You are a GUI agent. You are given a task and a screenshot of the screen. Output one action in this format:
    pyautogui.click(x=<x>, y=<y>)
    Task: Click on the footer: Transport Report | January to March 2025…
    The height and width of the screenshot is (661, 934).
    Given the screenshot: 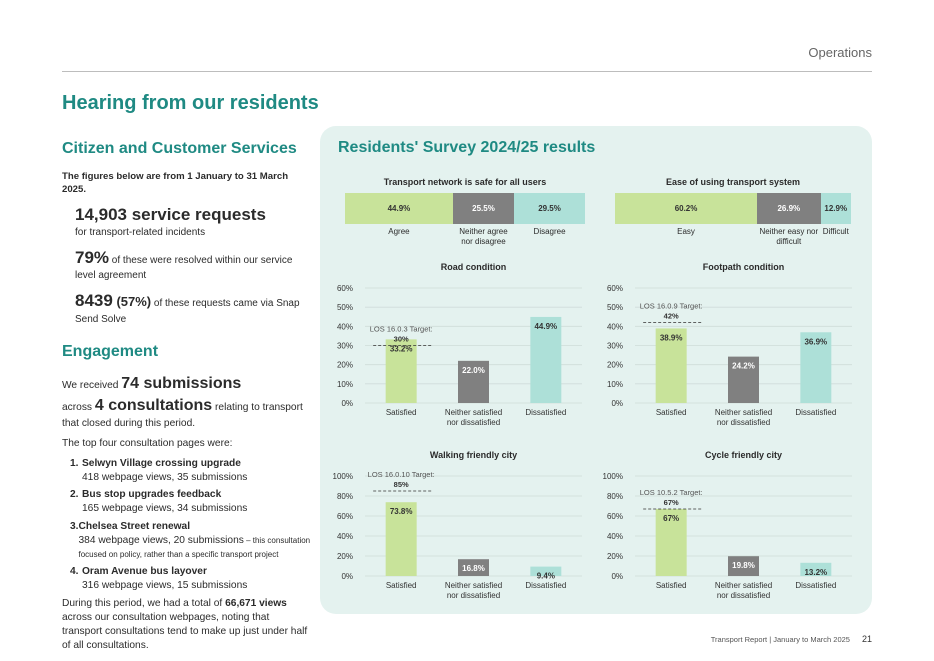 What is the action you would take?
    pyautogui.click(x=791, y=639)
    